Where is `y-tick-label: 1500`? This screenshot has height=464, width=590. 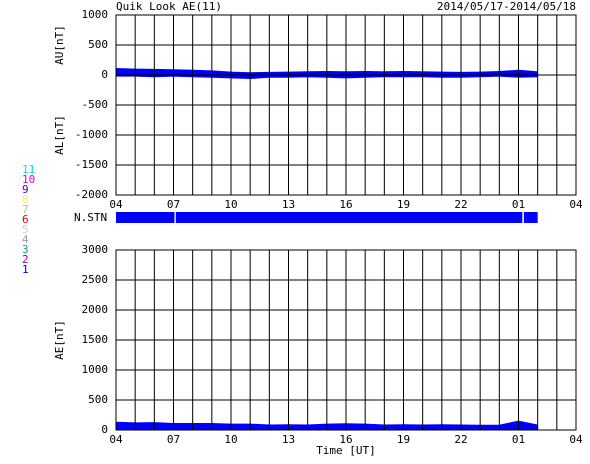
y-tick-label: 1500 is located at coordinates (95, 339).